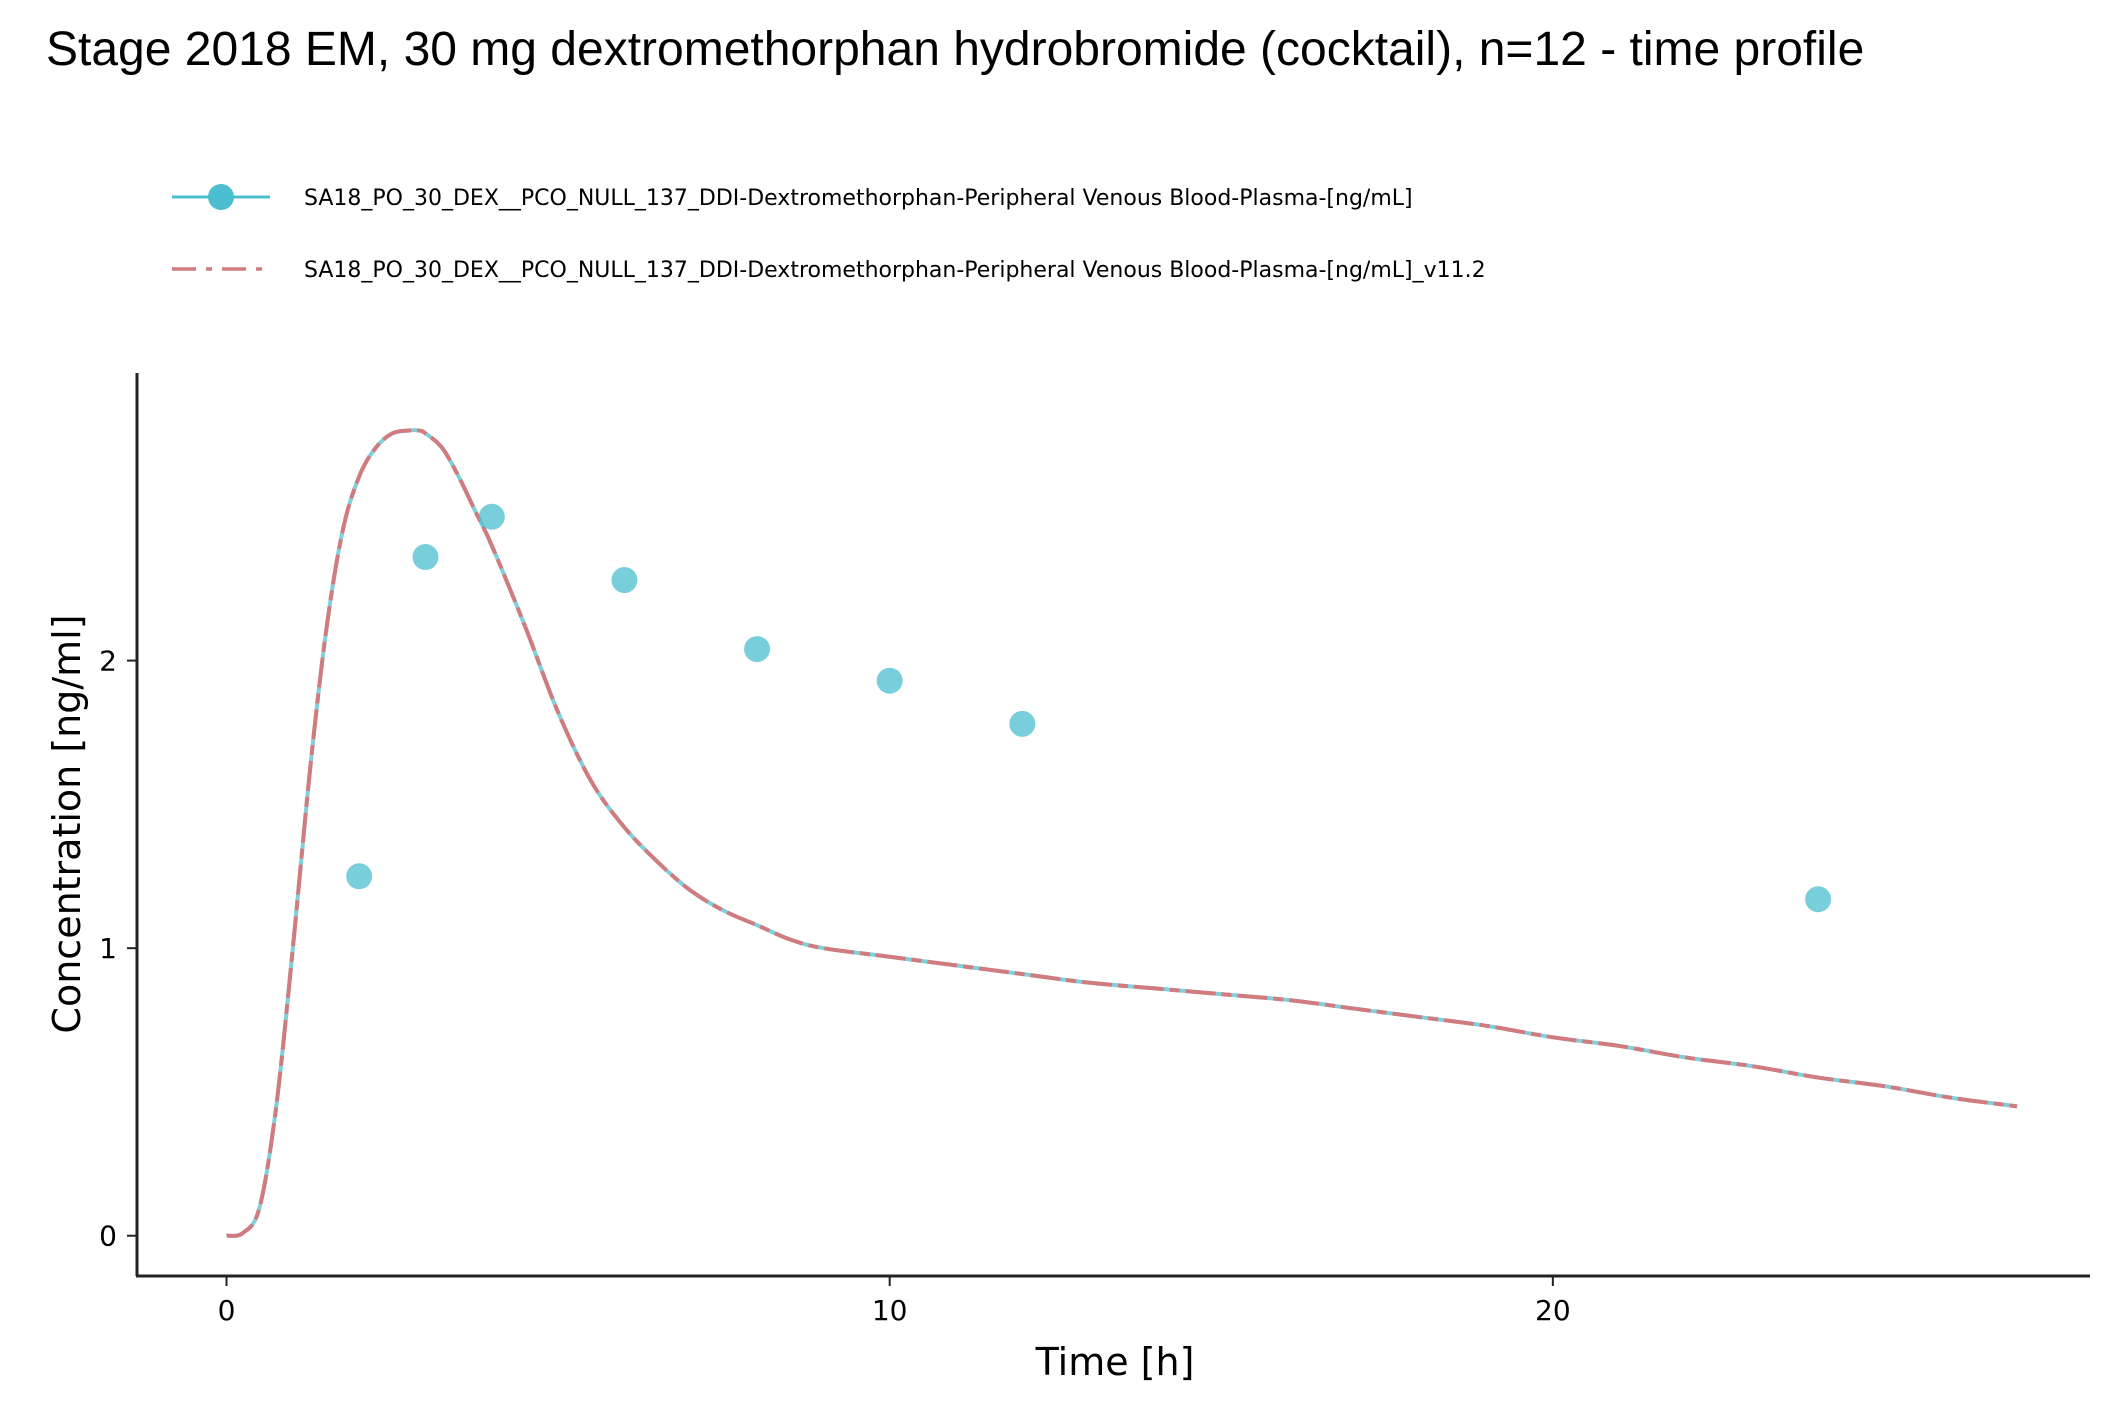 The height and width of the screenshot is (1417, 2125). Describe the element at coordinates (1553, 1310) in the screenshot. I see `x-tick-label: 20` at that location.